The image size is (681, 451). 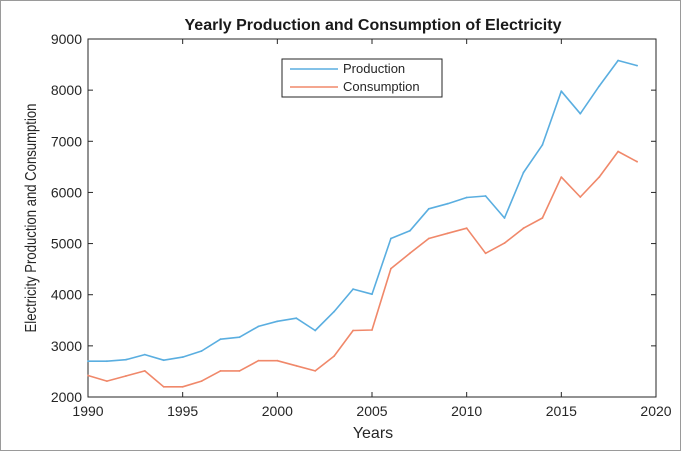 I want to click on y-tick-label: 9000, so click(x=66, y=39).